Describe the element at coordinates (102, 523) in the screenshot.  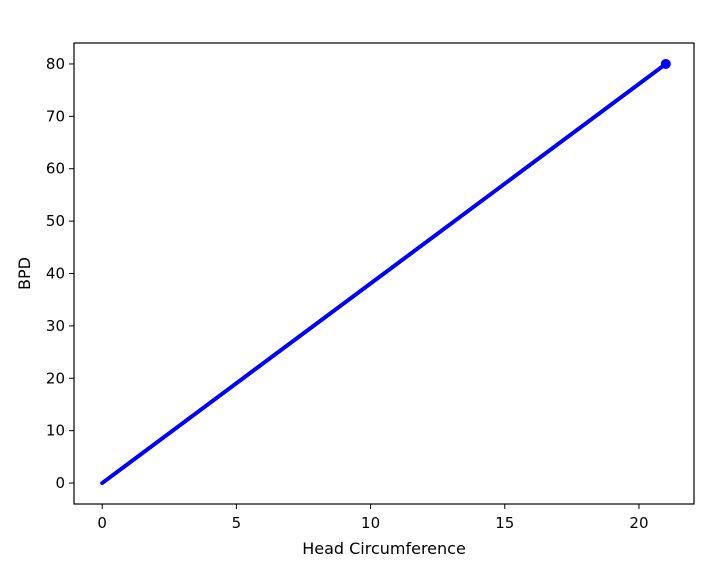
I see `x-tick-label: 0` at that location.